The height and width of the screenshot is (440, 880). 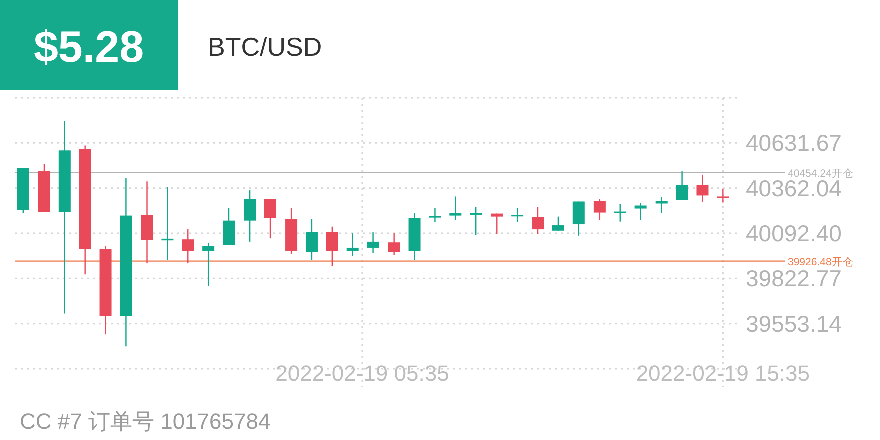 I want to click on chart-title: $5.28, so click(x=89, y=47).